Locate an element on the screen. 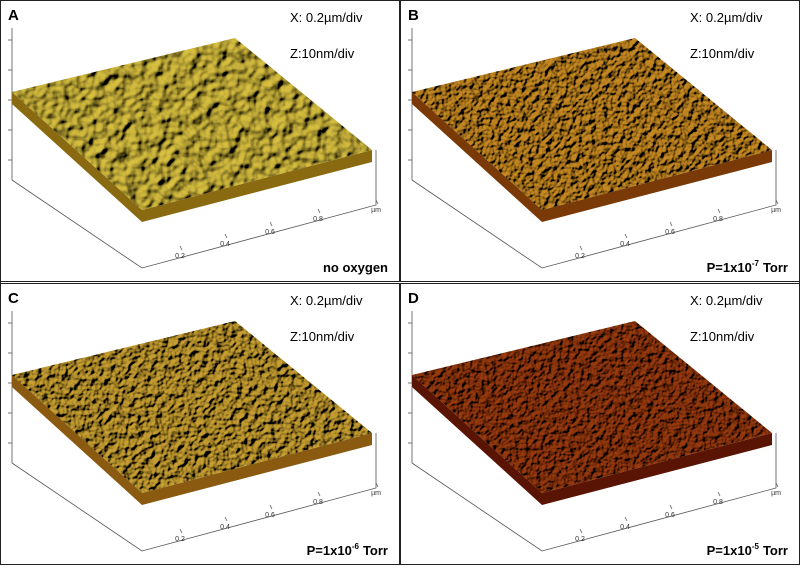  panel-letter: D is located at coordinates (413, 298).